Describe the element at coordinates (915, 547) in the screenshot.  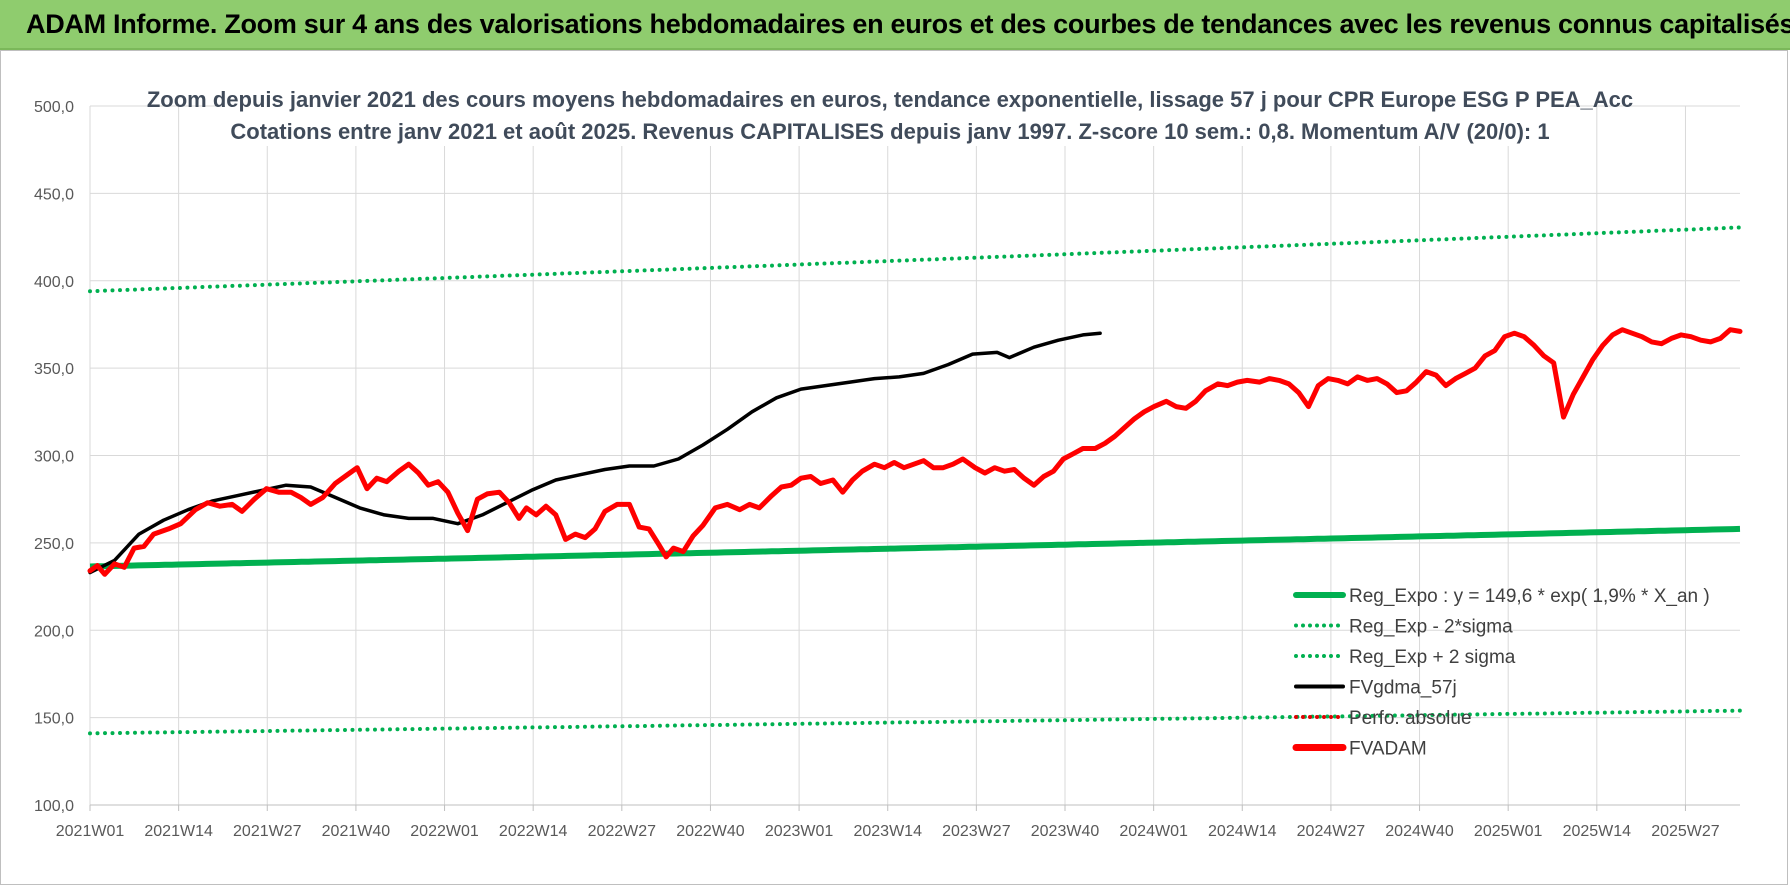
I see `series-reg-expo` at that location.